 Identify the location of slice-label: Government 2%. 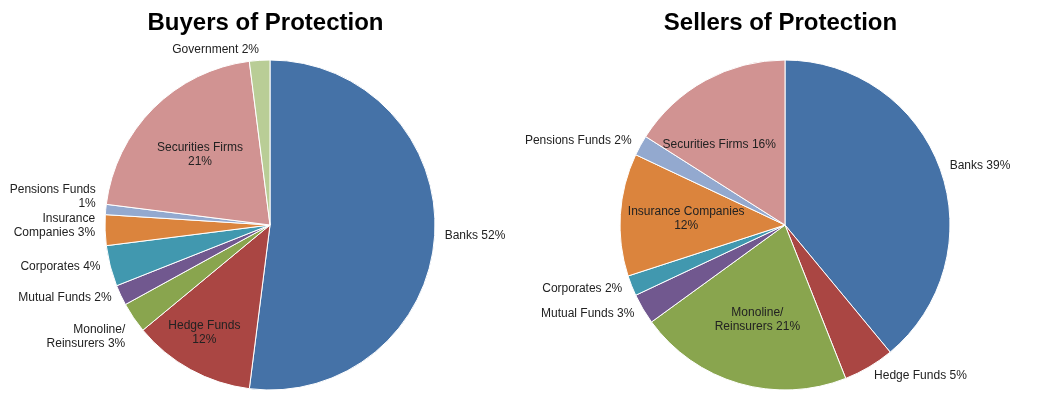
(216, 49).